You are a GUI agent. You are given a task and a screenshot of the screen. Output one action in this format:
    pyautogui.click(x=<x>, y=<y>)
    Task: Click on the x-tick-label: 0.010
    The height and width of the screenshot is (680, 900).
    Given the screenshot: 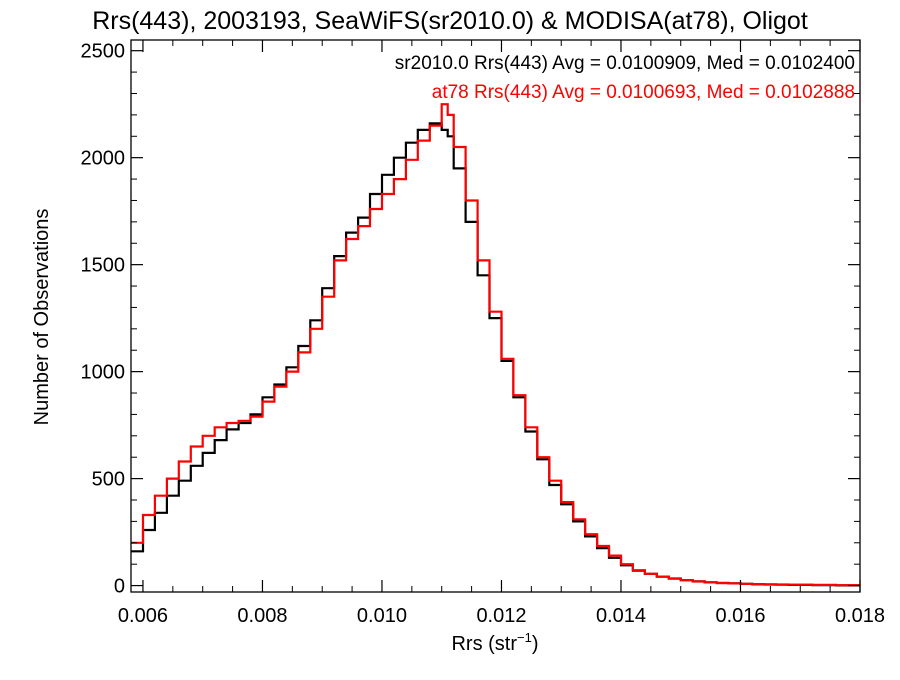 What is the action you would take?
    pyautogui.click(x=382, y=616)
    